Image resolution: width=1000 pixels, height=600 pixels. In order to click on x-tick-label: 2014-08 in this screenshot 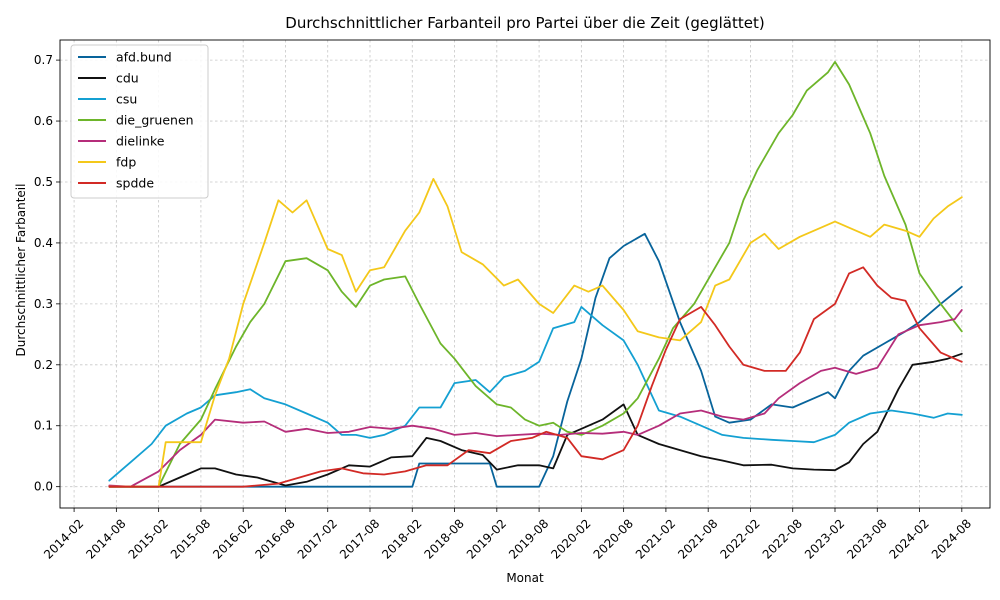, I will do `click(105, 538)`.